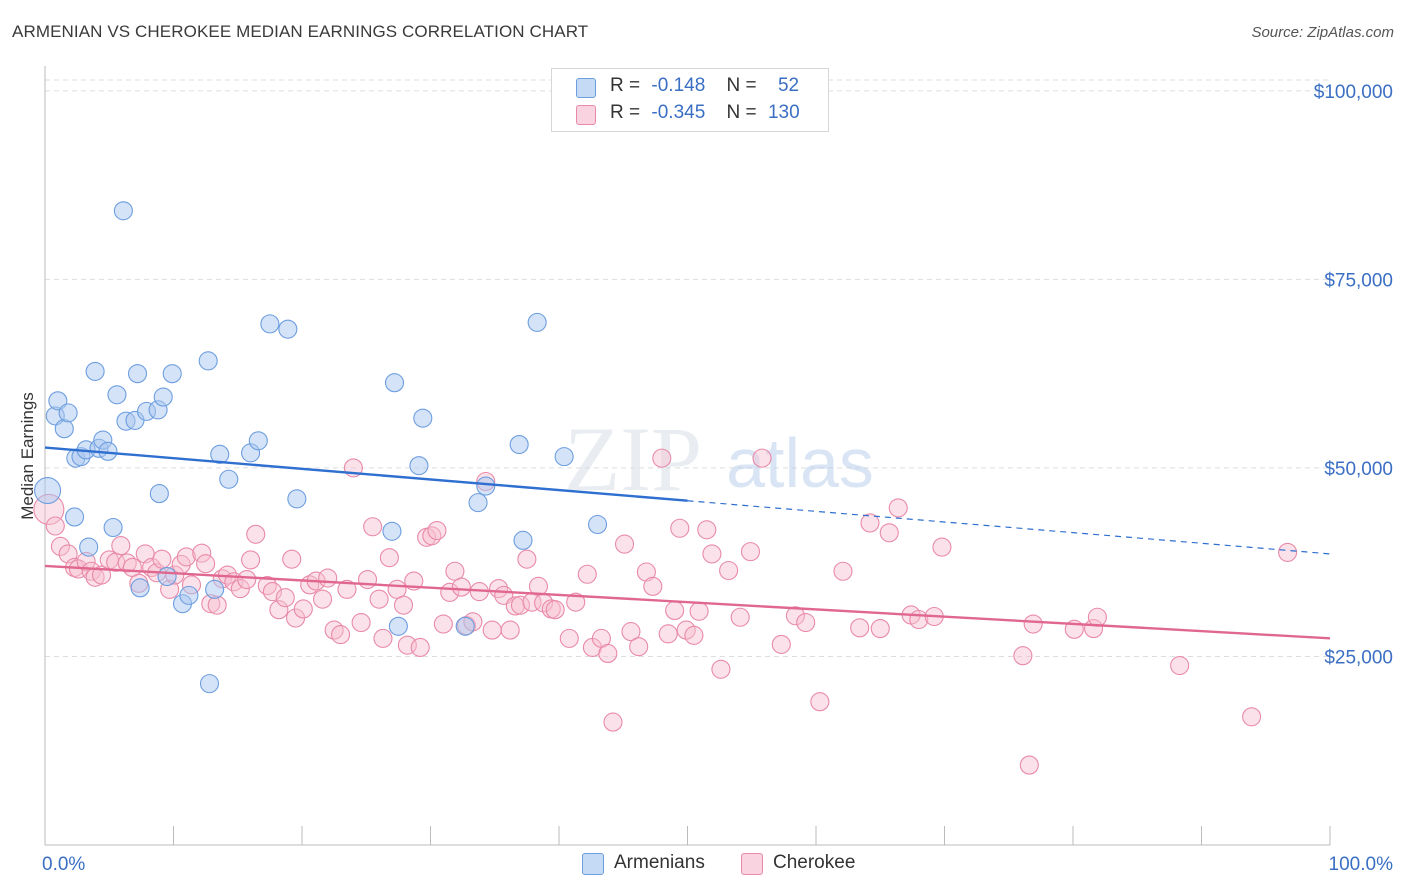 The image size is (1406, 892). What do you see at coordinates (690, 100) in the screenshot?
I see `correlation-legend: R = -0.148 N = 52 R = -0.345 N = 130` at bounding box center [690, 100].